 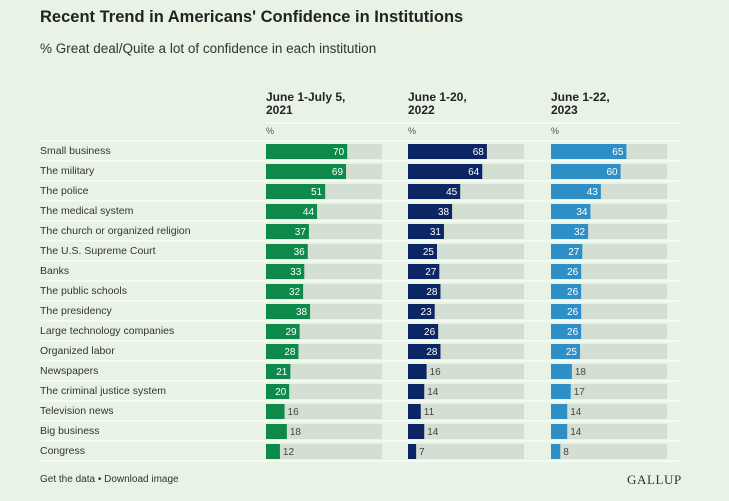 What do you see at coordinates (296, 272) in the screenshot?
I see `data-label: 33` at bounding box center [296, 272].